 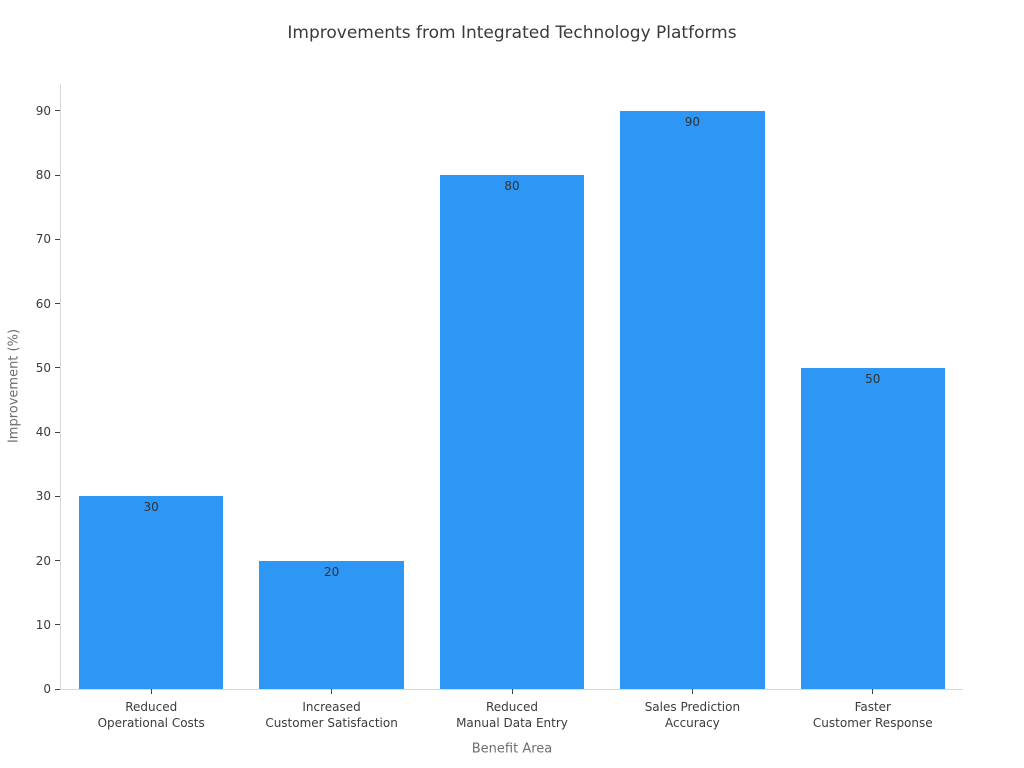 What do you see at coordinates (43, 496) in the screenshot?
I see `y-tick-label: 30` at bounding box center [43, 496].